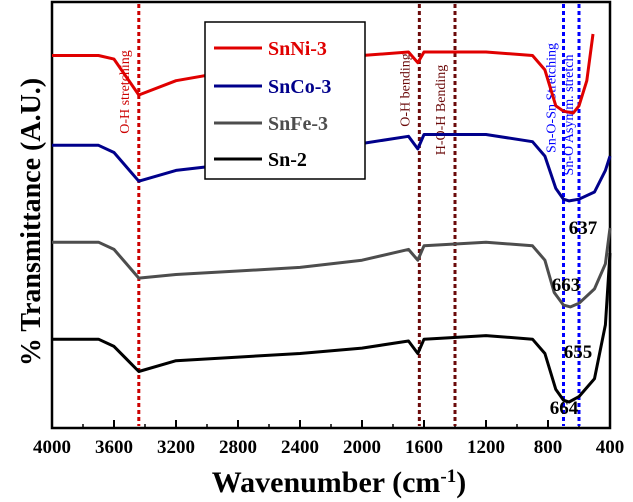  I want to click on legend-label-snco3: SnCo-3, so click(299, 87).